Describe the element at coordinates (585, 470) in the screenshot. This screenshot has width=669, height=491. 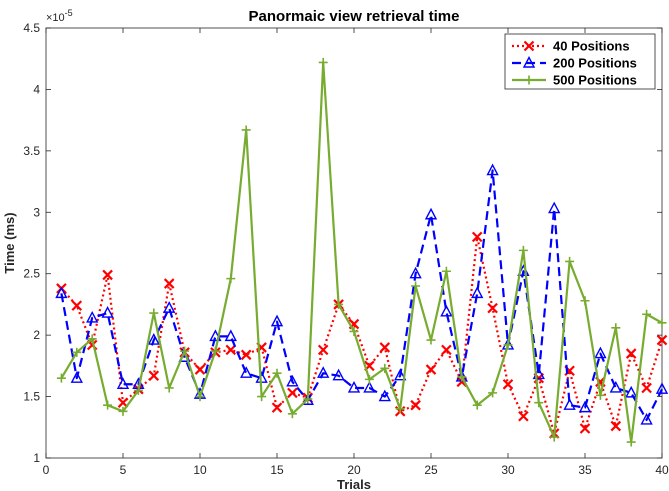
I see `x-tick-label: 35` at that location.